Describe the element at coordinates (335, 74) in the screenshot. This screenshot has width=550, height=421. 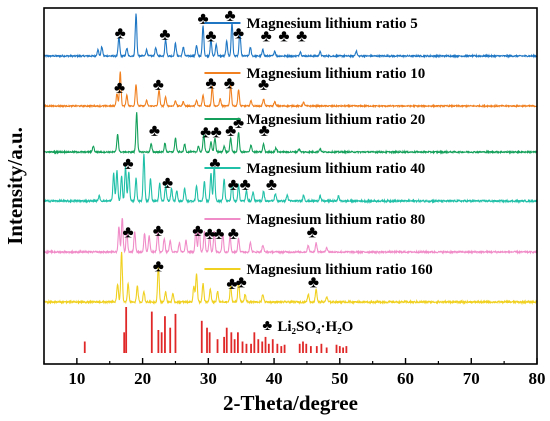
I see `legend-label: Magnesium lithium ratio 10` at that location.